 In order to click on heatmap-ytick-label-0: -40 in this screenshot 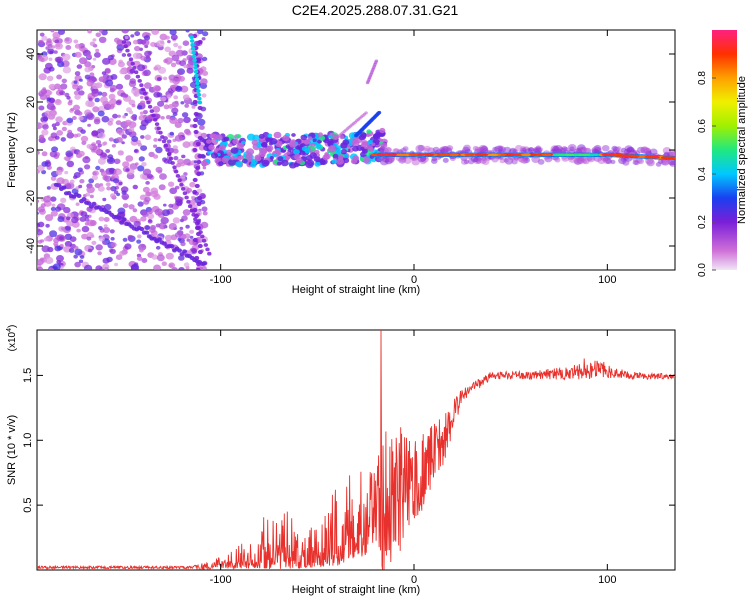, I will do `click(31, 246)`.